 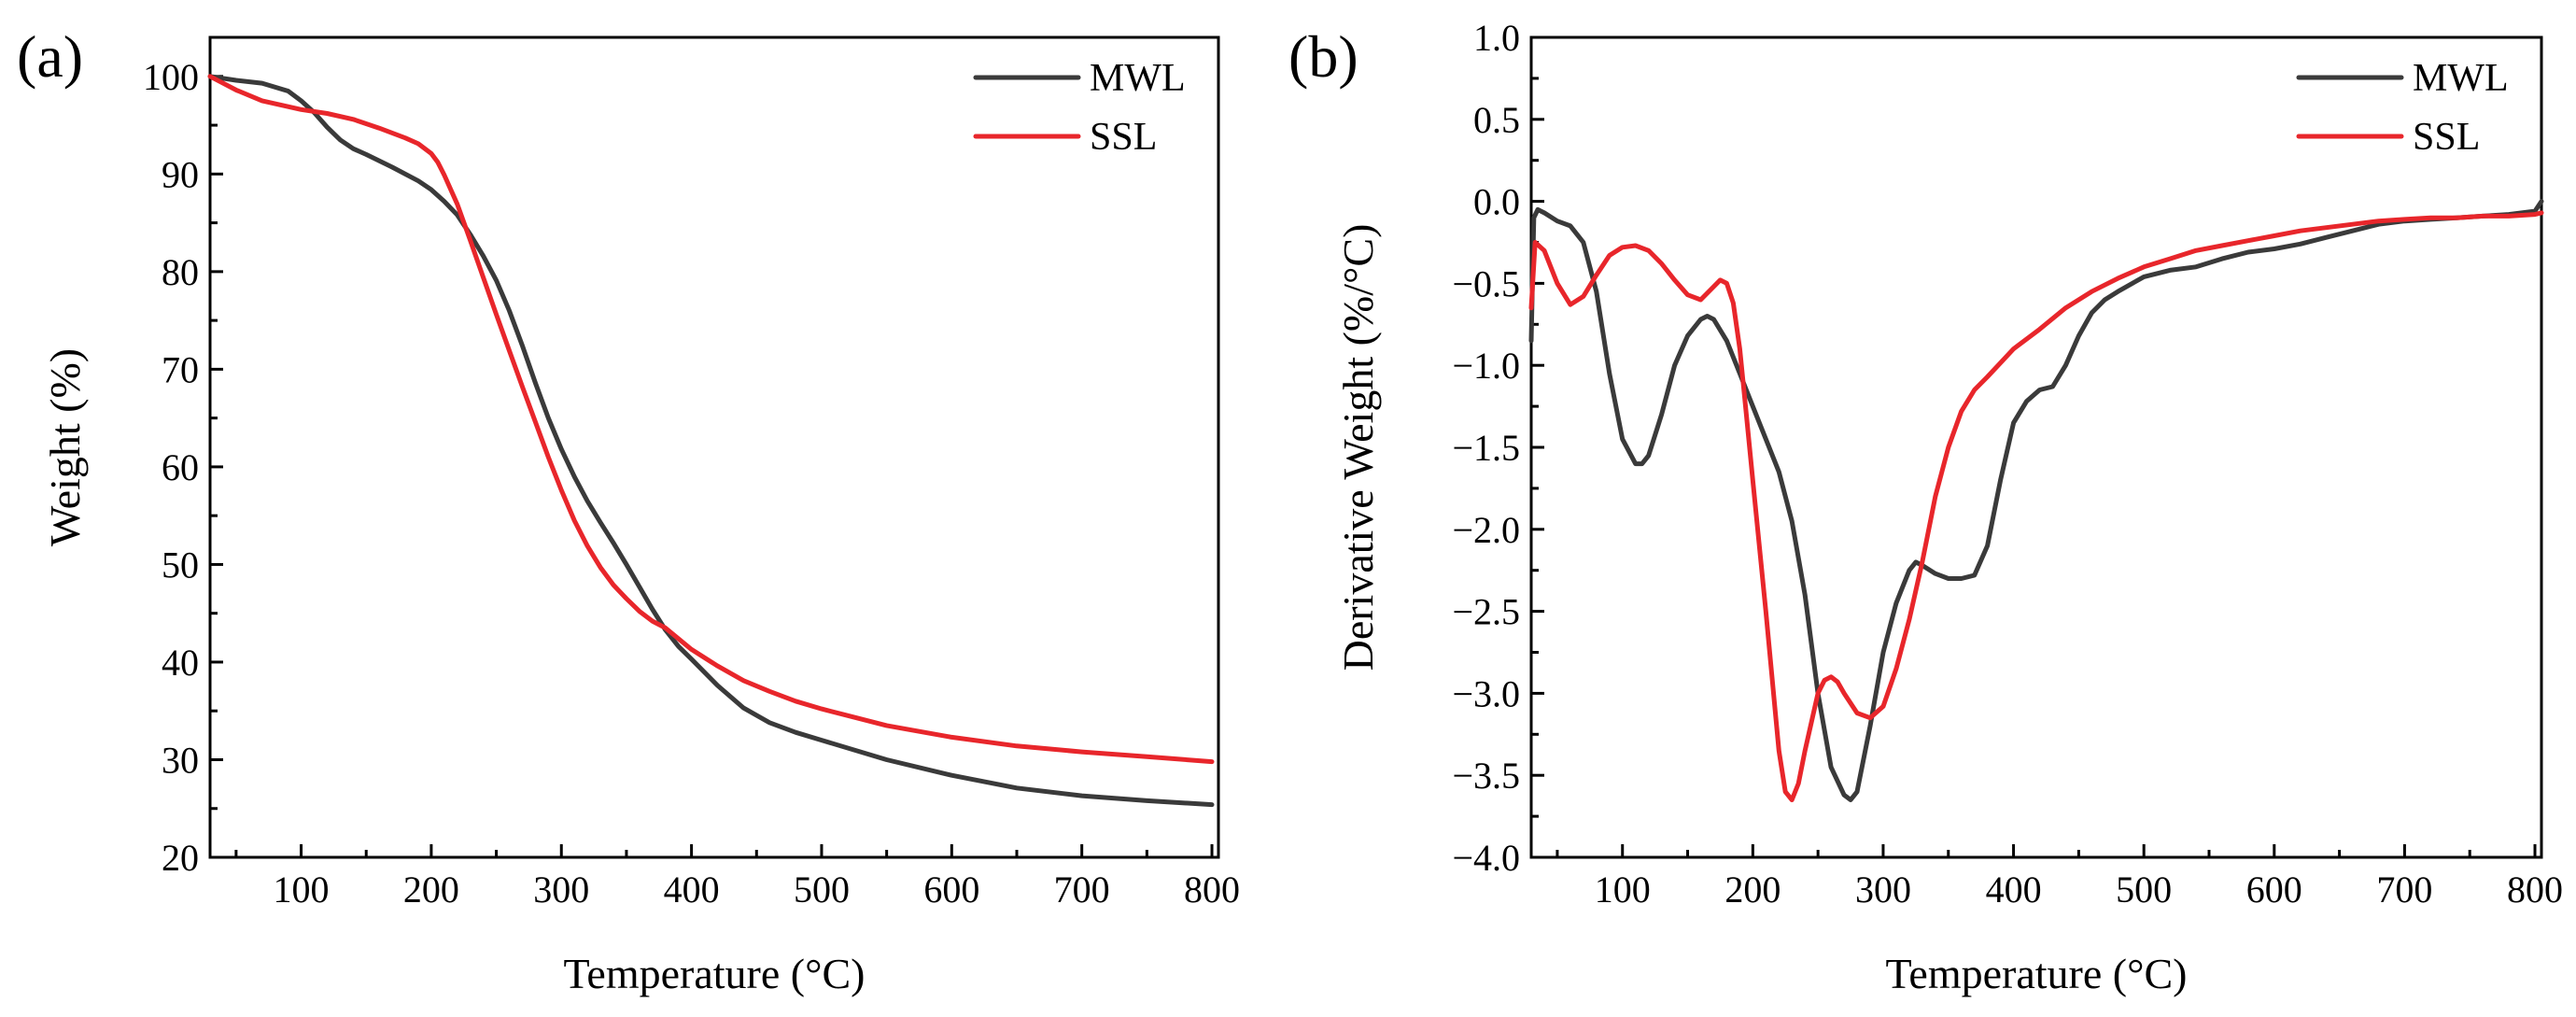 I want to click on panel-b-y-tick-label: −2.5, so click(x=1486, y=612).